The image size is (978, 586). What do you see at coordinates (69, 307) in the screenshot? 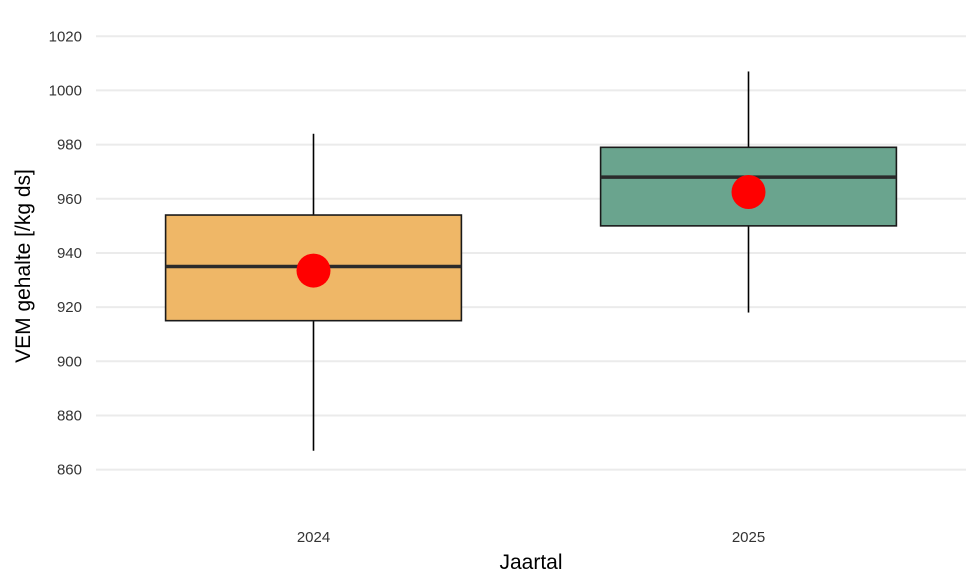
I see `y-tick-label-920: 920` at bounding box center [69, 307].